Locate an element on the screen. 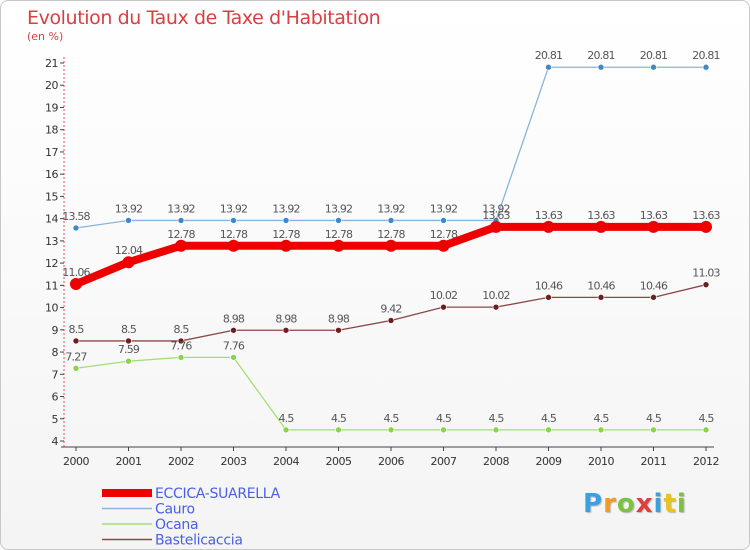 The height and width of the screenshot is (550, 750). data-label: 10.02 is located at coordinates (496, 295).